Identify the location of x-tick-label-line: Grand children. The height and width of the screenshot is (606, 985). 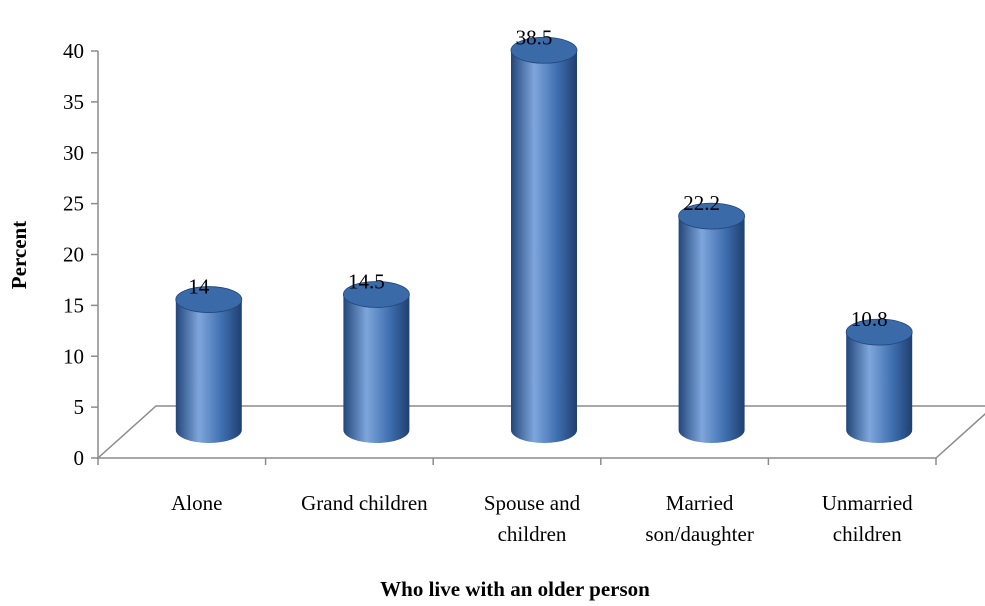
(364, 503).